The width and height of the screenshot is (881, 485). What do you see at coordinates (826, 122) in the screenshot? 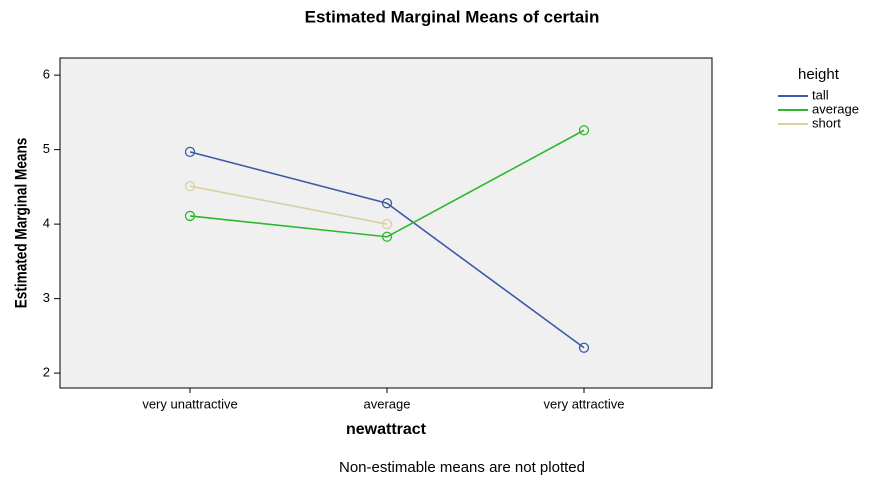
I see `legend-label: short` at bounding box center [826, 122].